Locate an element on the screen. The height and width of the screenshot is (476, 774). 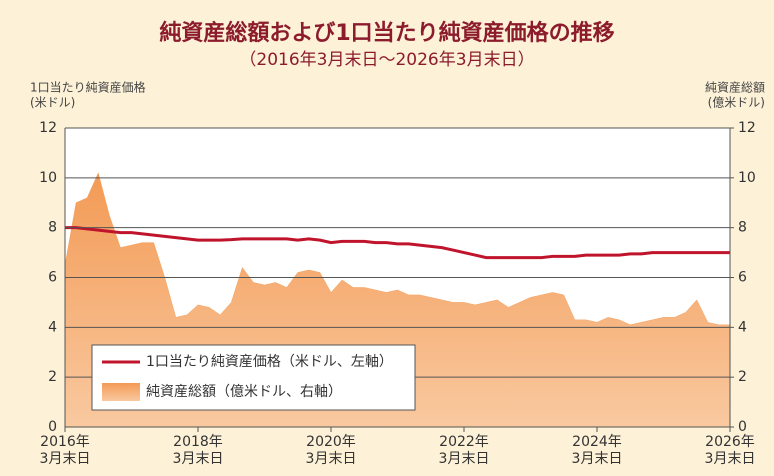
legend-label: 純資産総額（億米ドル、右軸） is located at coordinates (244, 392).